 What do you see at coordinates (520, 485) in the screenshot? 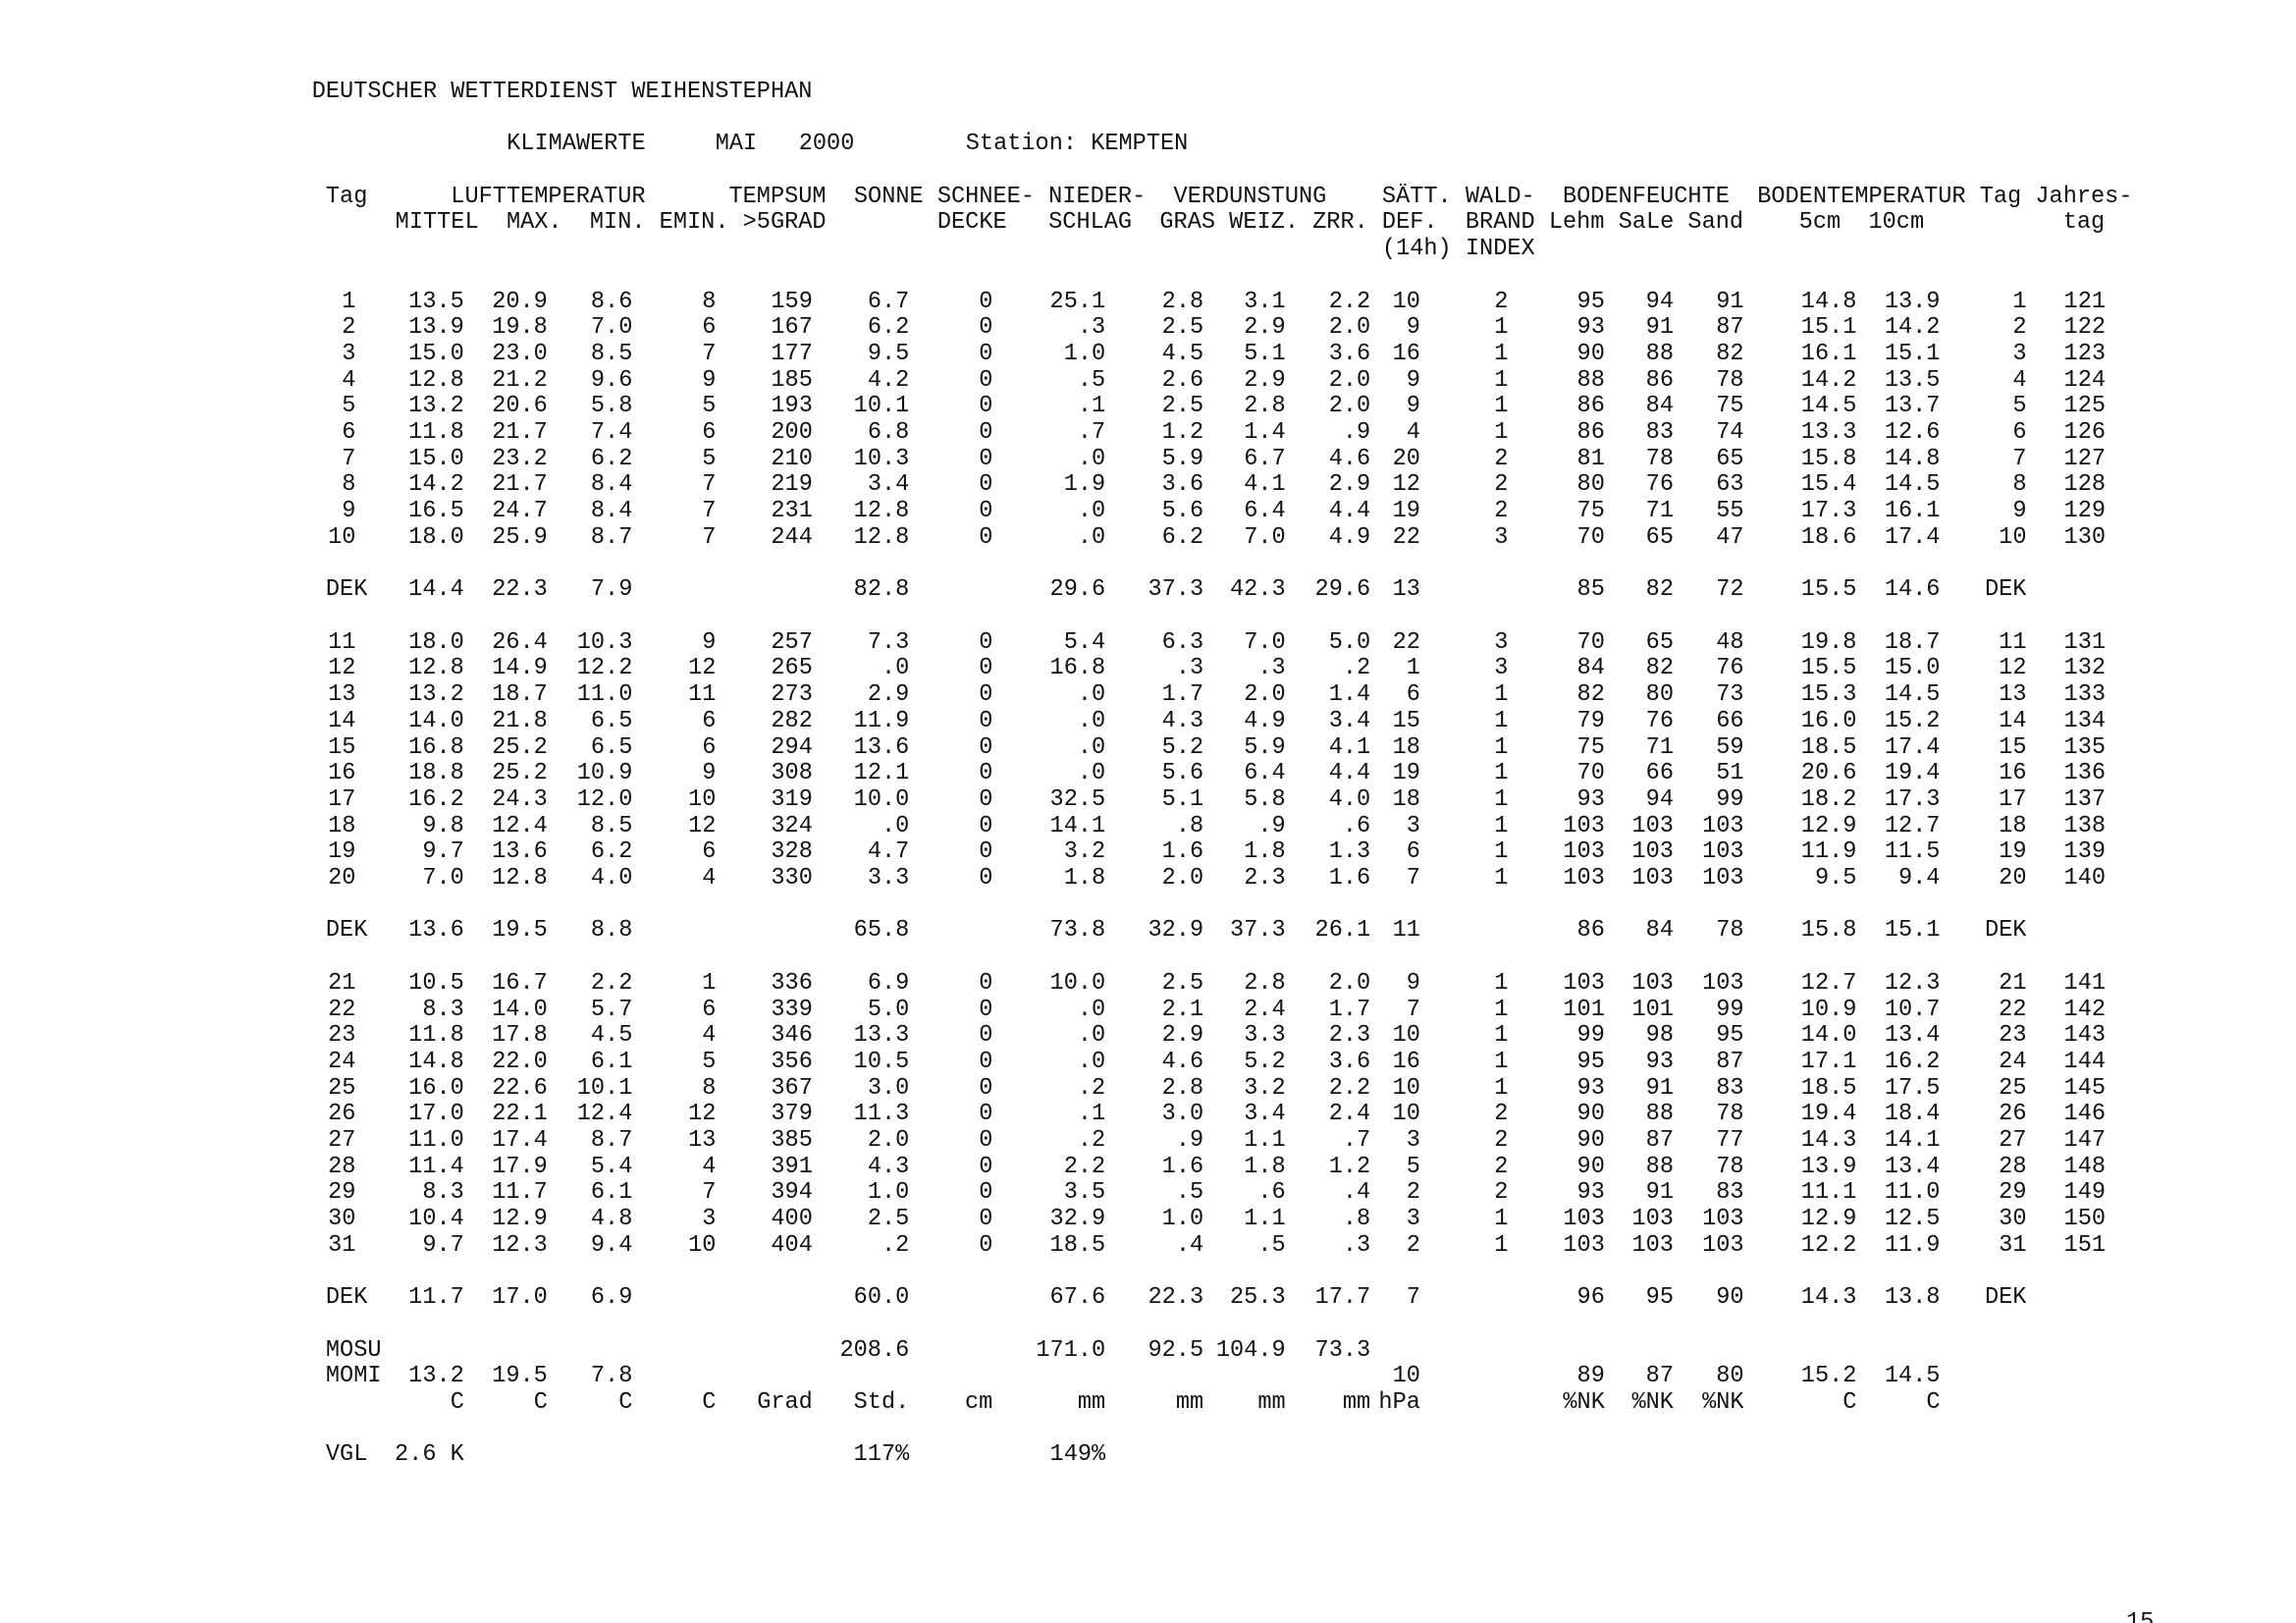
I see `table-cell: 21.7` at bounding box center [520, 485].